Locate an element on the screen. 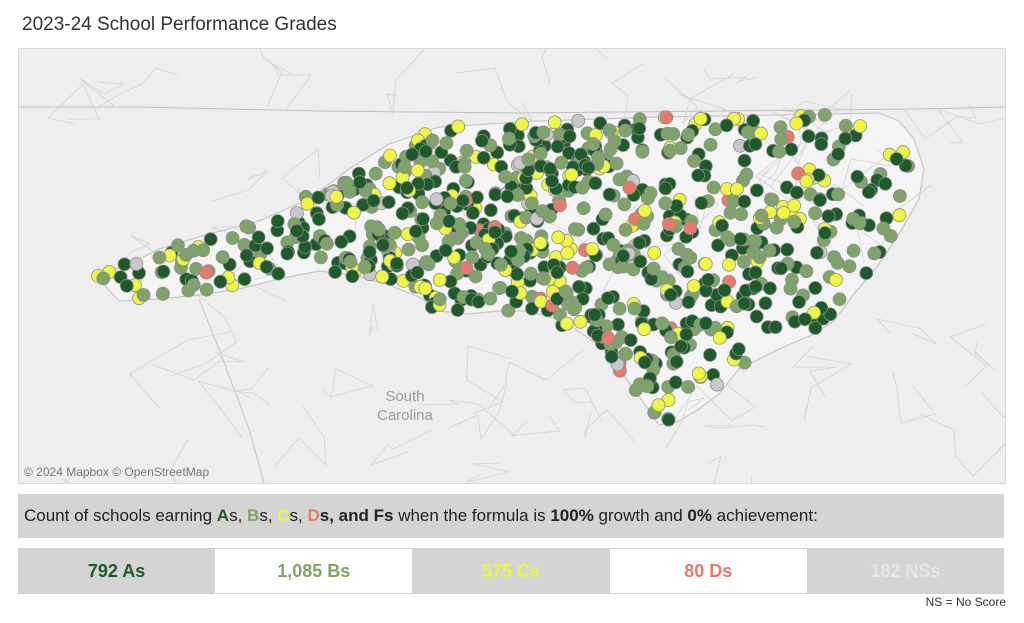 Image resolution: width=1024 pixels, height=623 pixels. map-attribution: © 2024 Mapbox © OpenStreetMap is located at coordinates (117, 472).